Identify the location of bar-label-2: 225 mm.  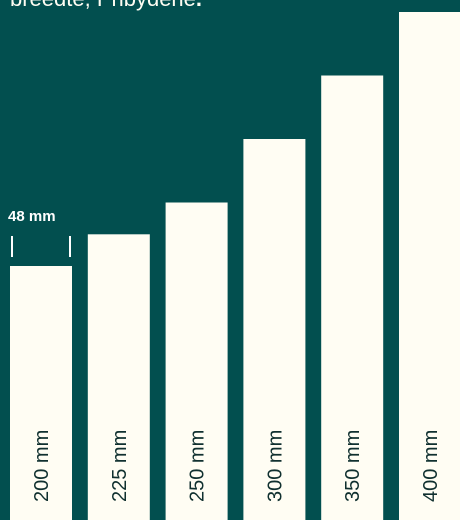
(120, 466).